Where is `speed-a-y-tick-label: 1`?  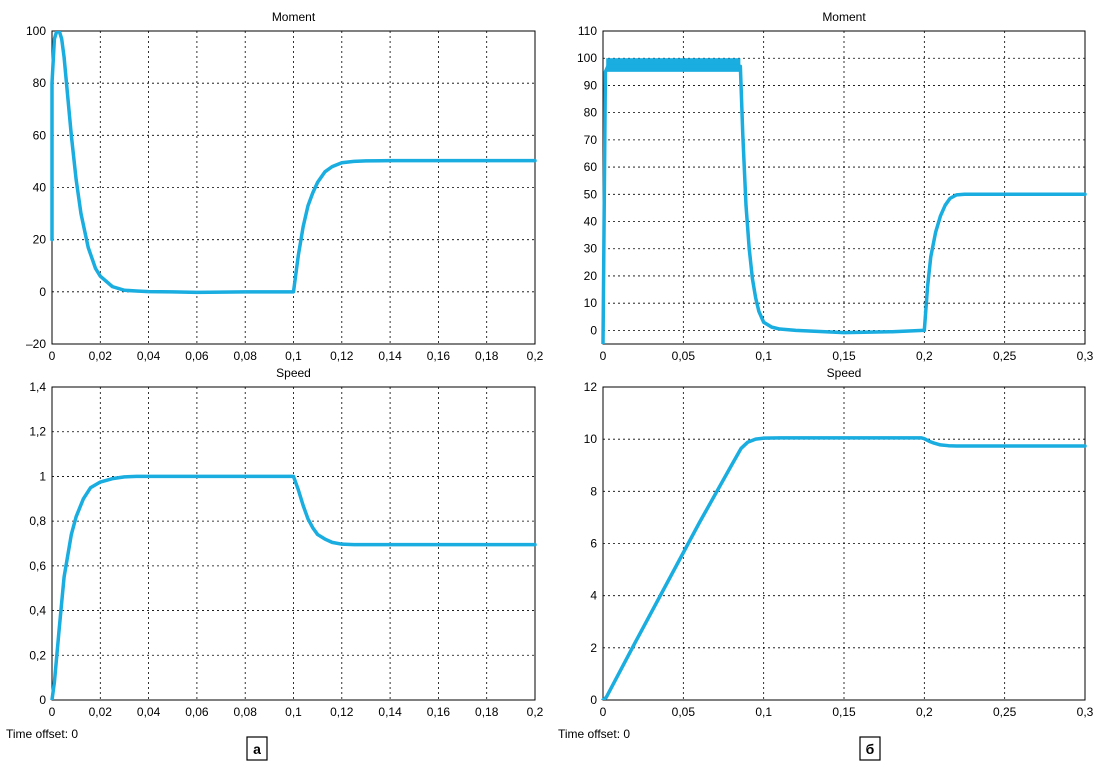 speed-a-y-tick-label: 1 is located at coordinates (42, 476).